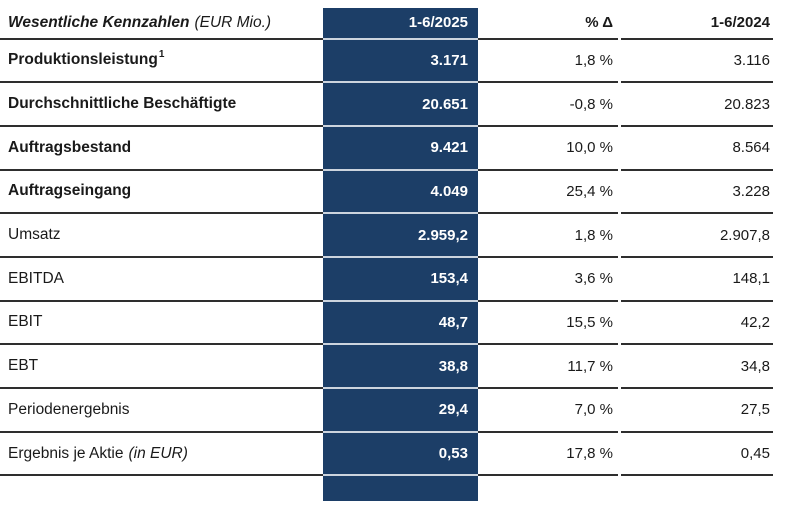  What do you see at coordinates (161, 280) in the screenshot?
I see `row-label: EBITDA` at bounding box center [161, 280].